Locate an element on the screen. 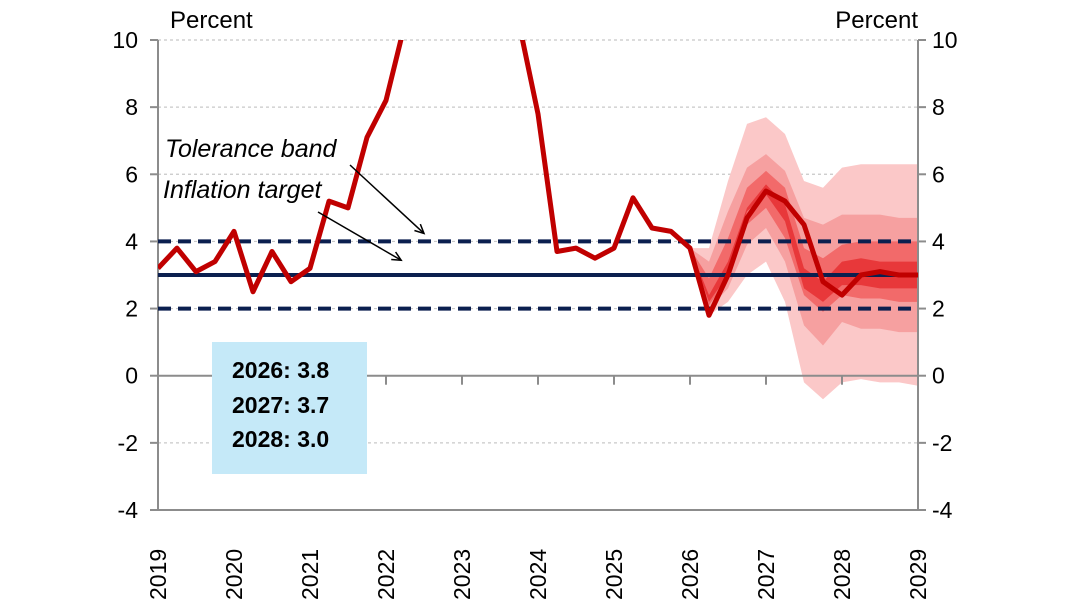 The image size is (1080, 608). annotation-arrow-target is located at coordinates (359, 236).